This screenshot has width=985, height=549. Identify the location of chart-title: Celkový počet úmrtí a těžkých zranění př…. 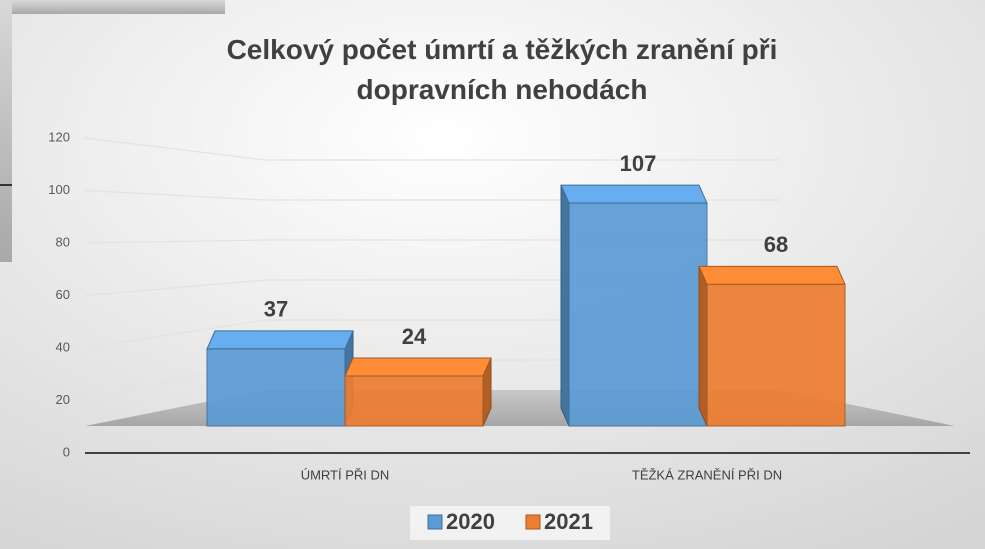
(502, 69).